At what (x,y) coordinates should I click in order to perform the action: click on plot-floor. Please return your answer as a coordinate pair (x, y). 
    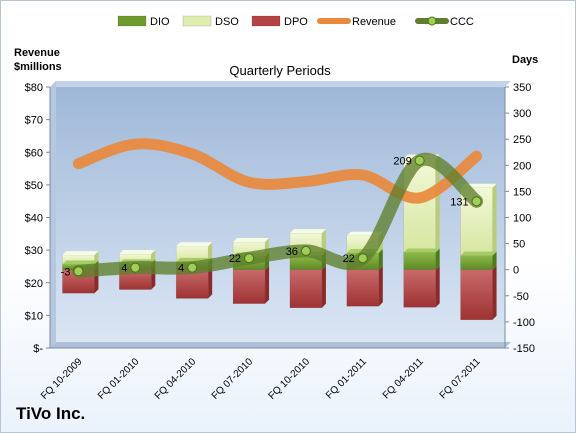
    Looking at the image, I should click on (280, 345).